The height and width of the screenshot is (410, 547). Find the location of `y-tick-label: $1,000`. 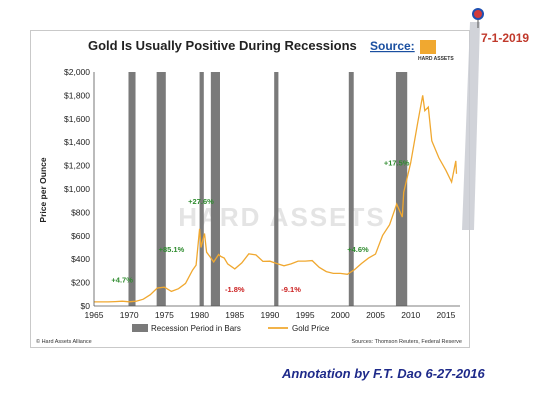

y-tick-label: $1,000 is located at coordinates (77, 189).